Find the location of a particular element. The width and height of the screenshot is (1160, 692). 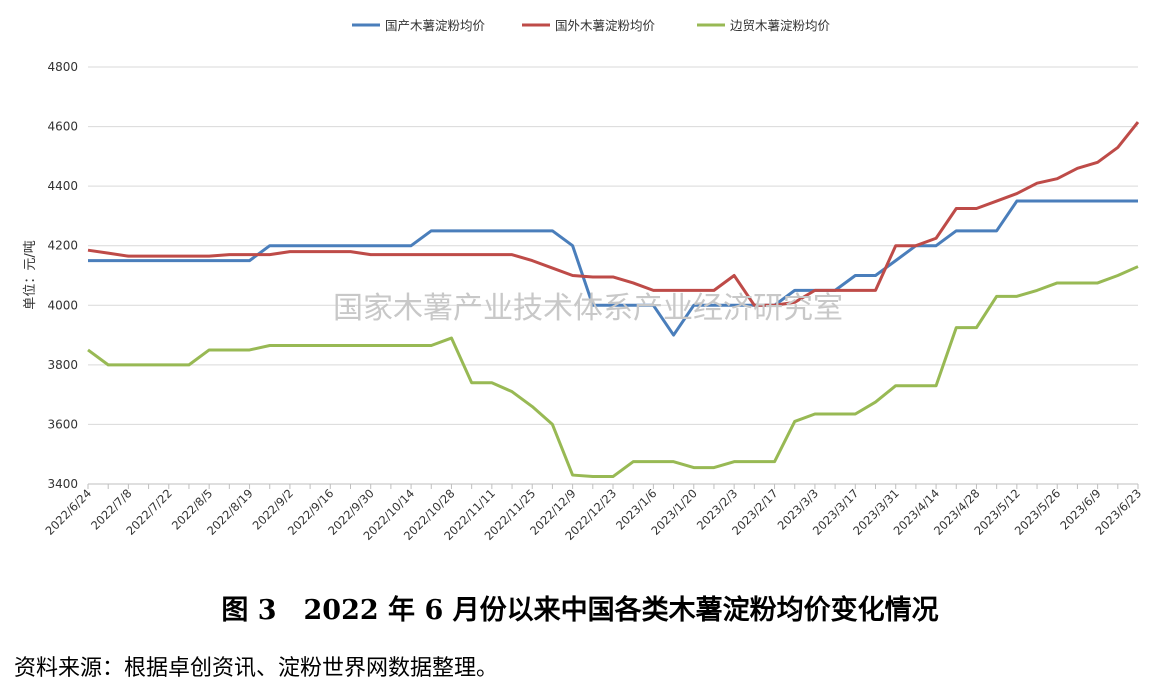

legend-label: 国产木薯淀粉均价 is located at coordinates (435, 25).